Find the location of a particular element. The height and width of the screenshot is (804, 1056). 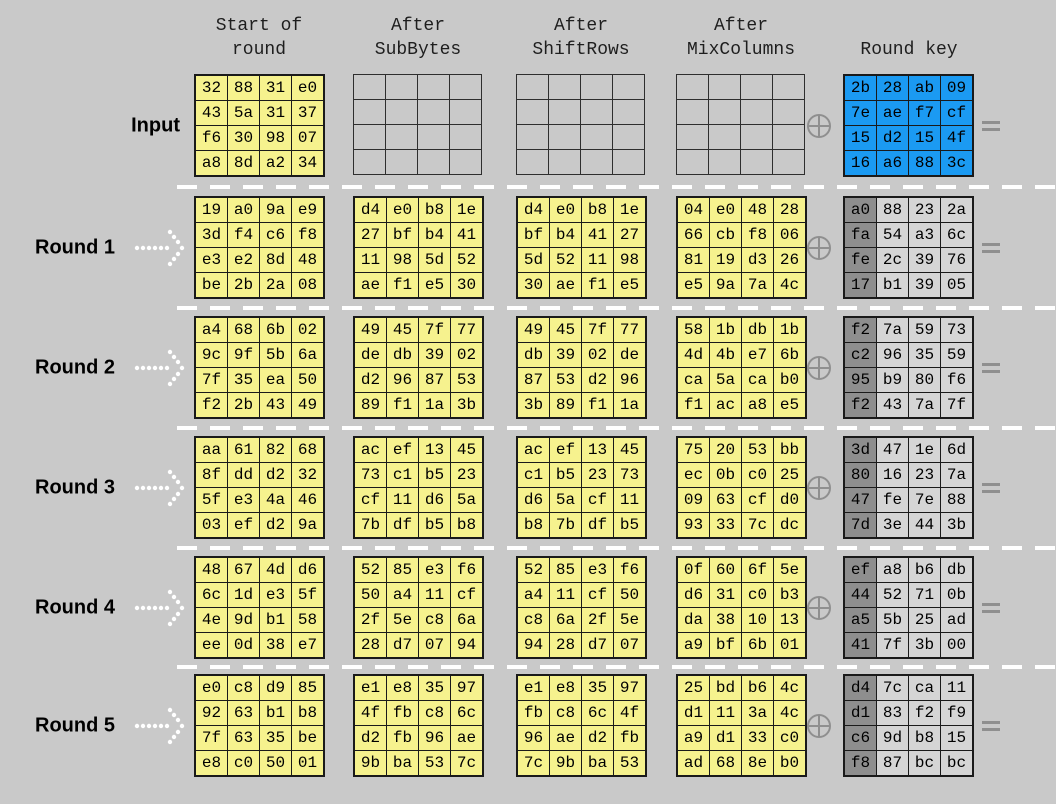

state-cell: 07 is located at coordinates (434, 645).